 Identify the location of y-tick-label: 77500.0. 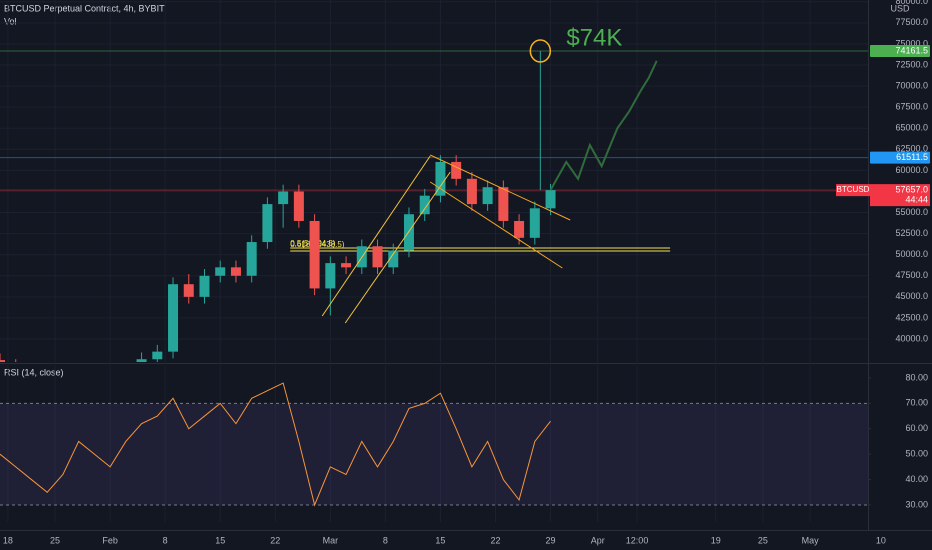
(911, 22).